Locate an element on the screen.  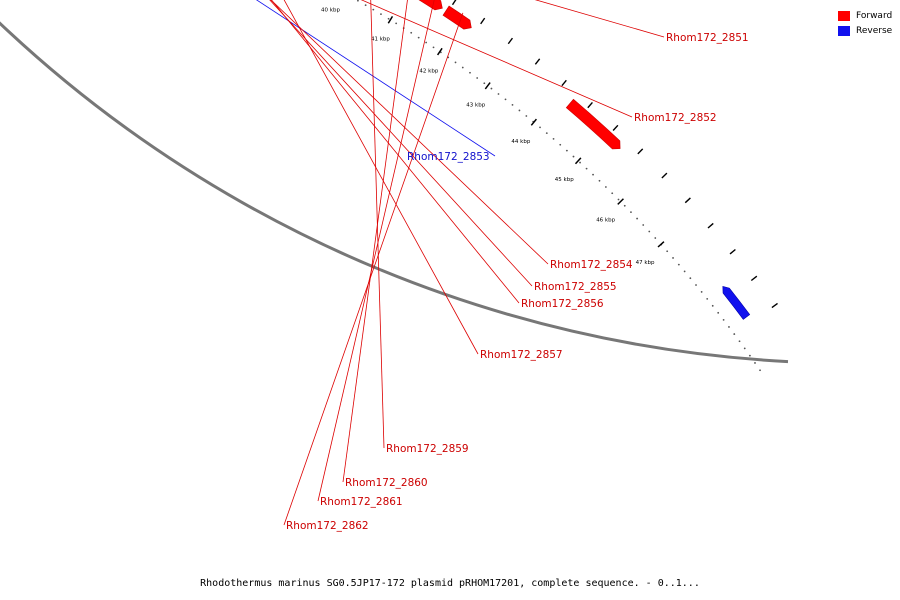
tick-label: 40 kbp is located at coordinates (330, 10).